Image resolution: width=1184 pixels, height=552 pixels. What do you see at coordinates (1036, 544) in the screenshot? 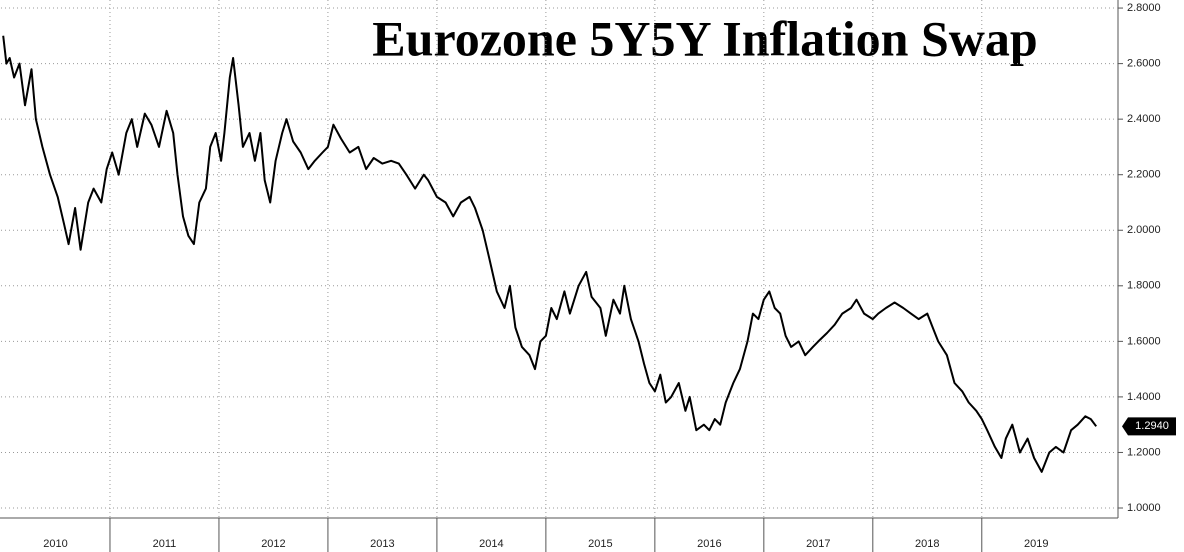
I see `x-tick-label: 2019` at bounding box center [1036, 544].